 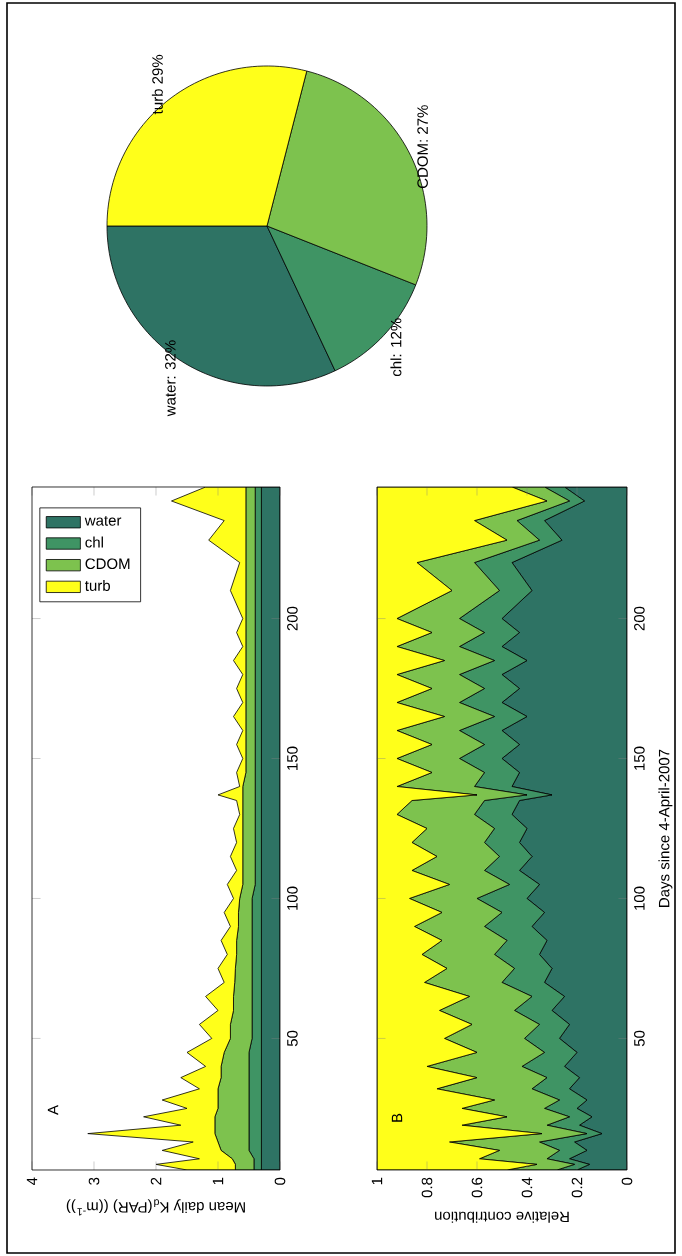 What do you see at coordinates (397, 1117) in the screenshot?
I see `annotation: B` at bounding box center [397, 1117].